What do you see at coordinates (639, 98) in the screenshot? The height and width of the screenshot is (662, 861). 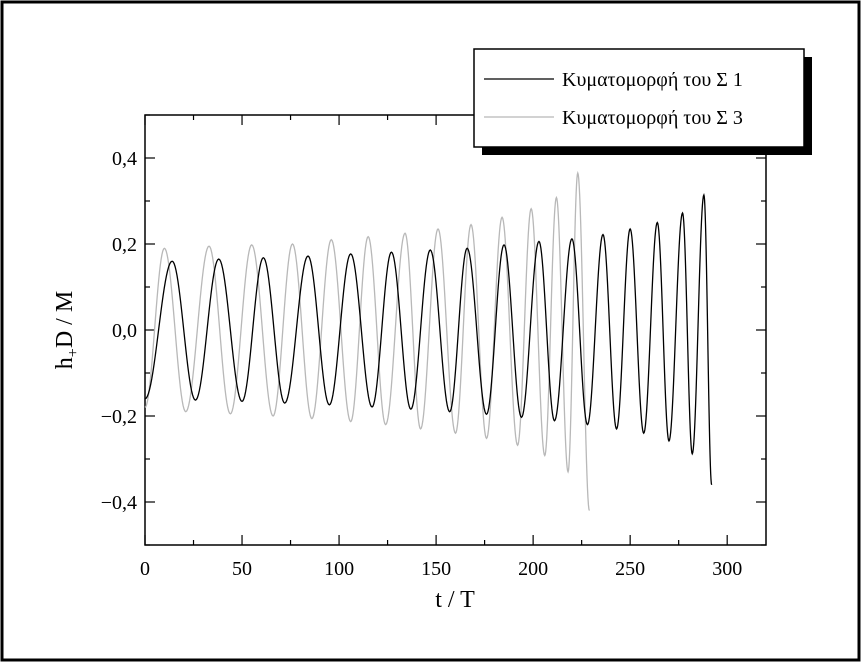 I see `legend-box` at bounding box center [639, 98].